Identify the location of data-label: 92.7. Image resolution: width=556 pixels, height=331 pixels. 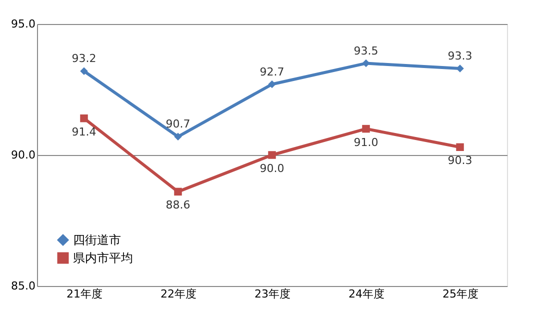
(272, 71).